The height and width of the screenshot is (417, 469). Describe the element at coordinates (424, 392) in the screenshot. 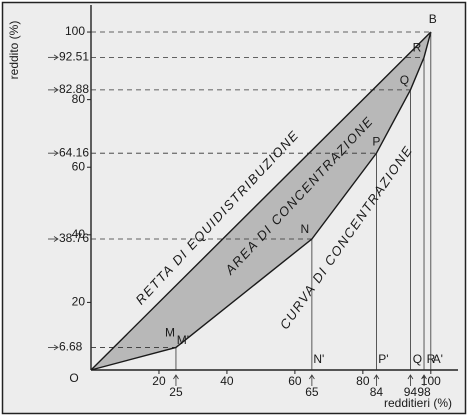

I see `marked-x-label: 98` at that location.